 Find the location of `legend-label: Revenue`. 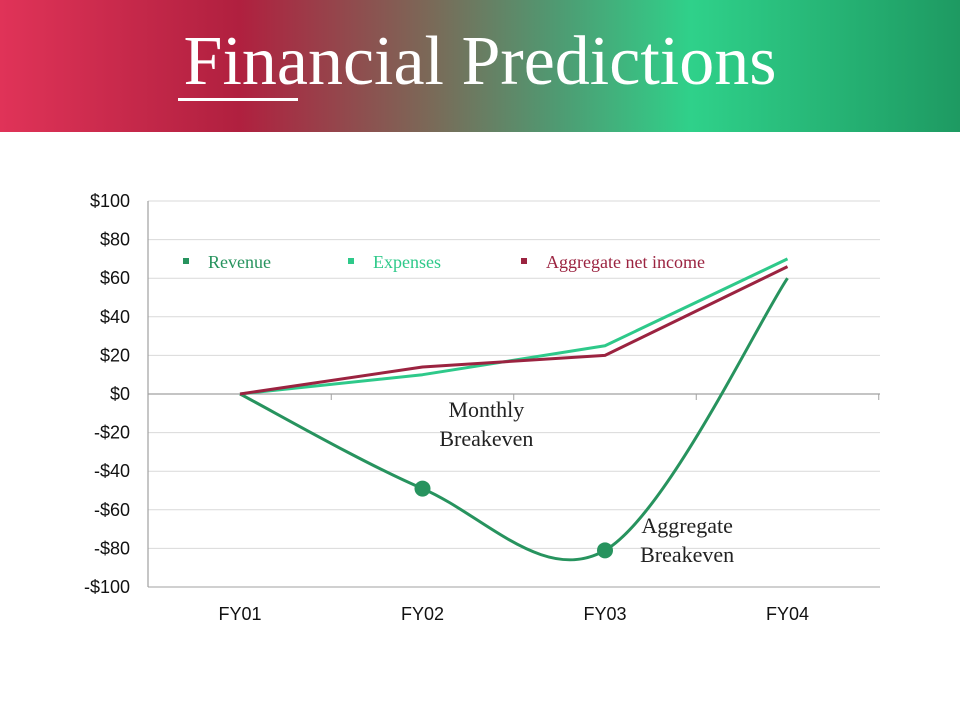

legend-label: Revenue is located at coordinates (239, 262).